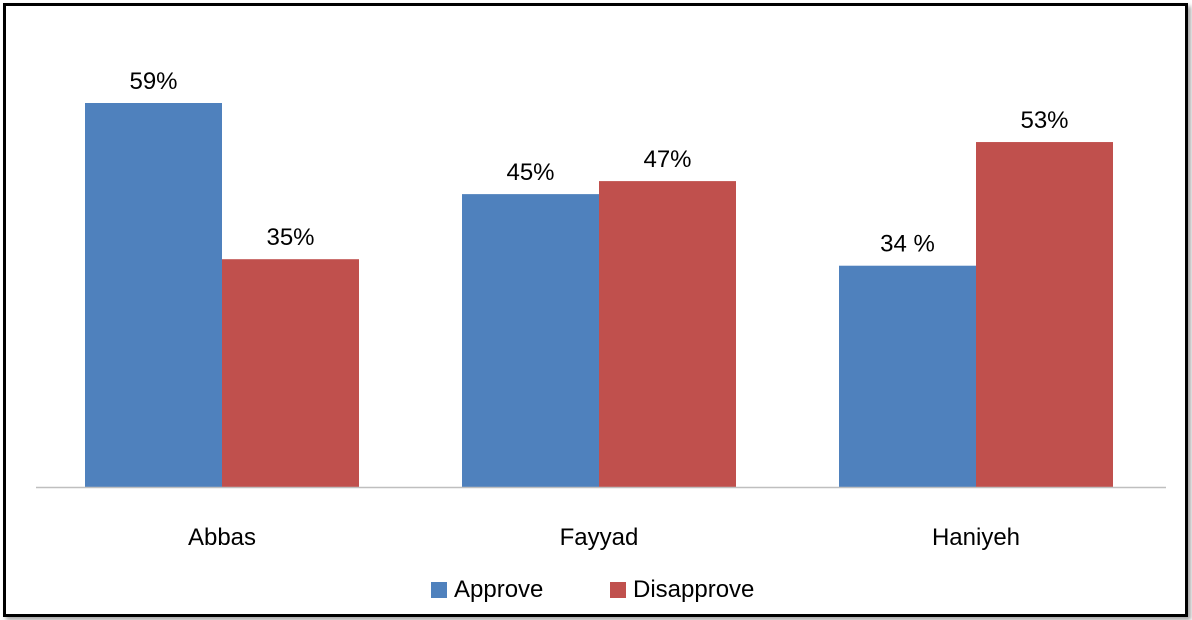 The height and width of the screenshot is (620, 1192). What do you see at coordinates (153, 81) in the screenshot?
I see `data-label-approve-abbas: 59%` at bounding box center [153, 81].